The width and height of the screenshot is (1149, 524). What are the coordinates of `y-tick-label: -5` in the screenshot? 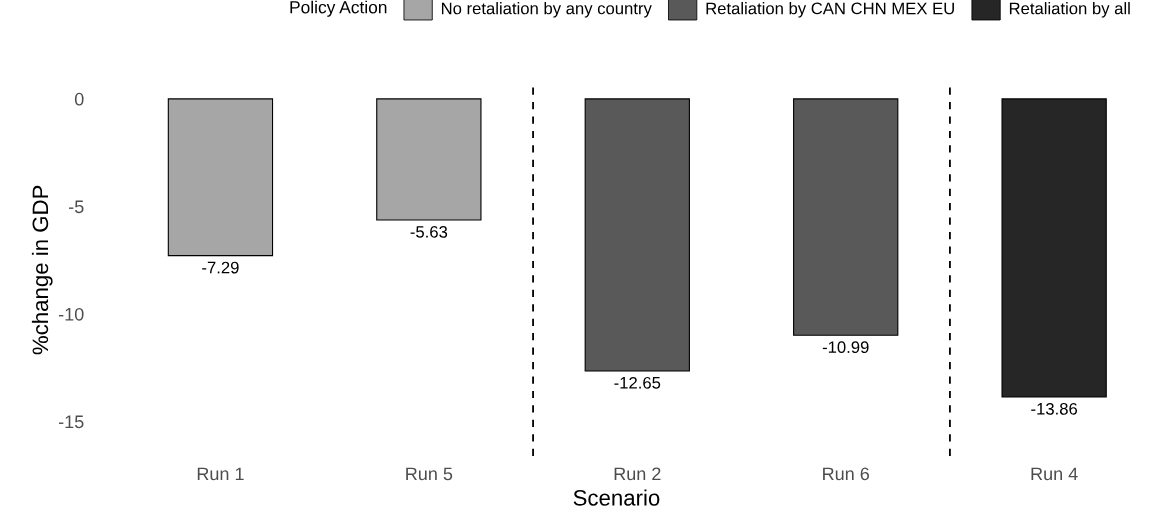 It's located at (76, 207).